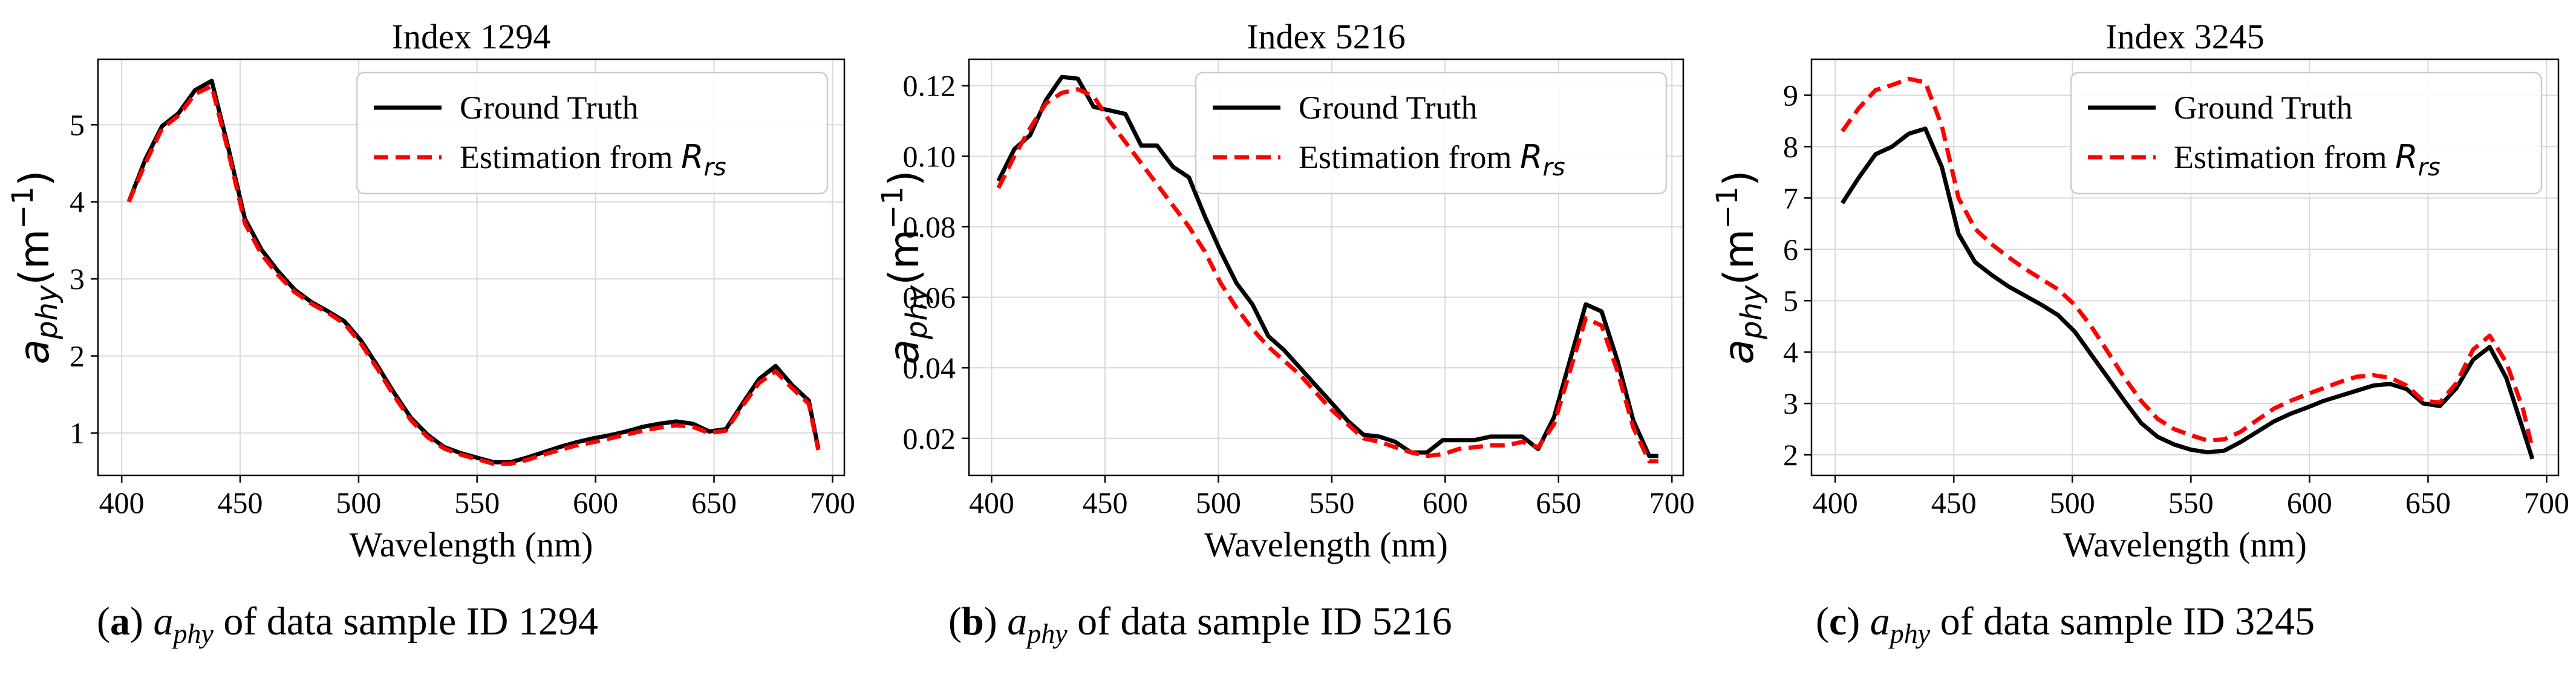  What do you see at coordinates (1790, 198) in the screenshot?
I see `y-tick-label: 7` at bounding box center [1790, 198].